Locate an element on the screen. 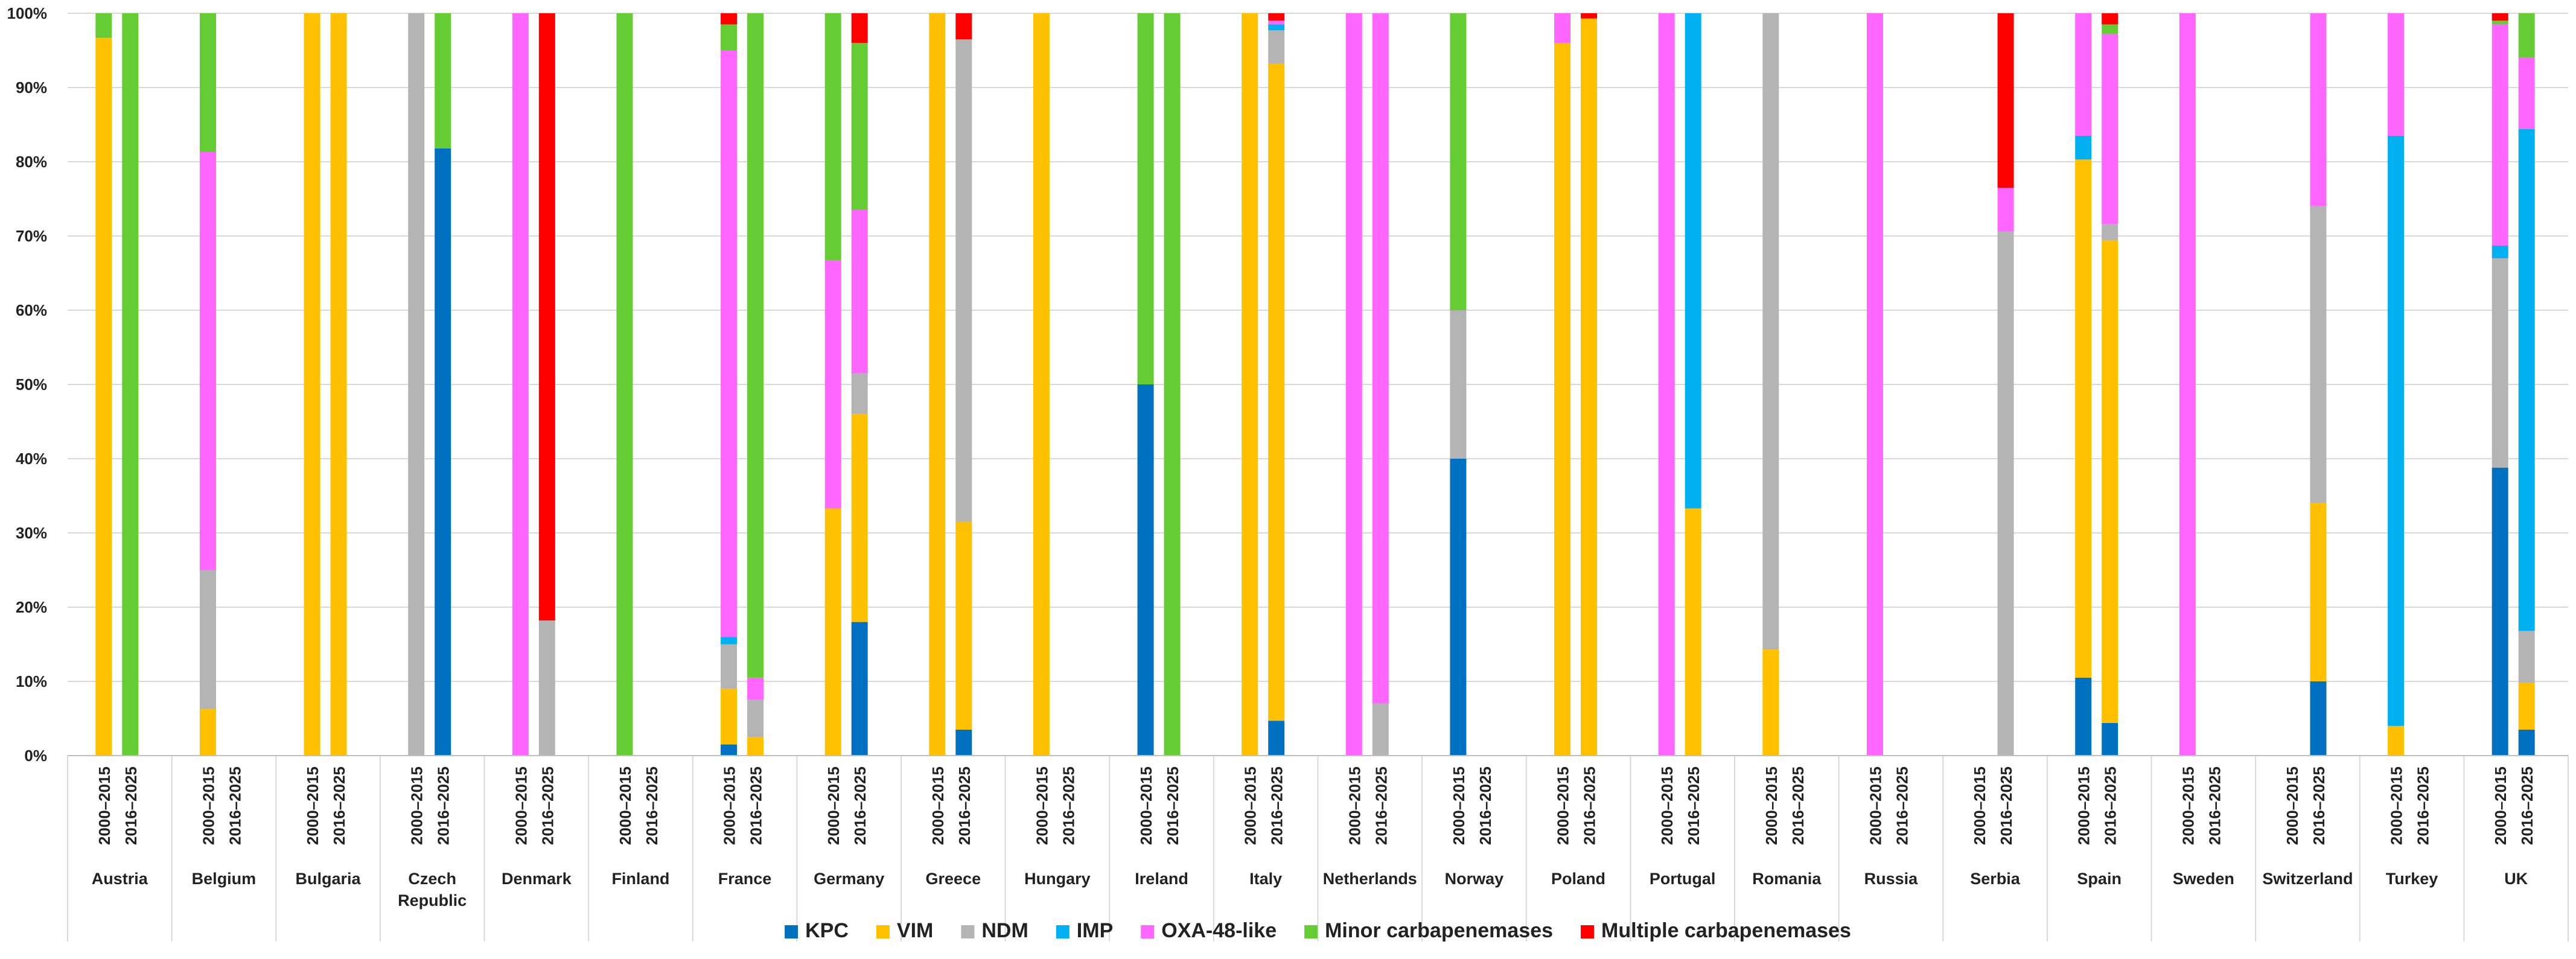 The image size is (2576, 959). country-group-germany is located at coordinates (846, 385).